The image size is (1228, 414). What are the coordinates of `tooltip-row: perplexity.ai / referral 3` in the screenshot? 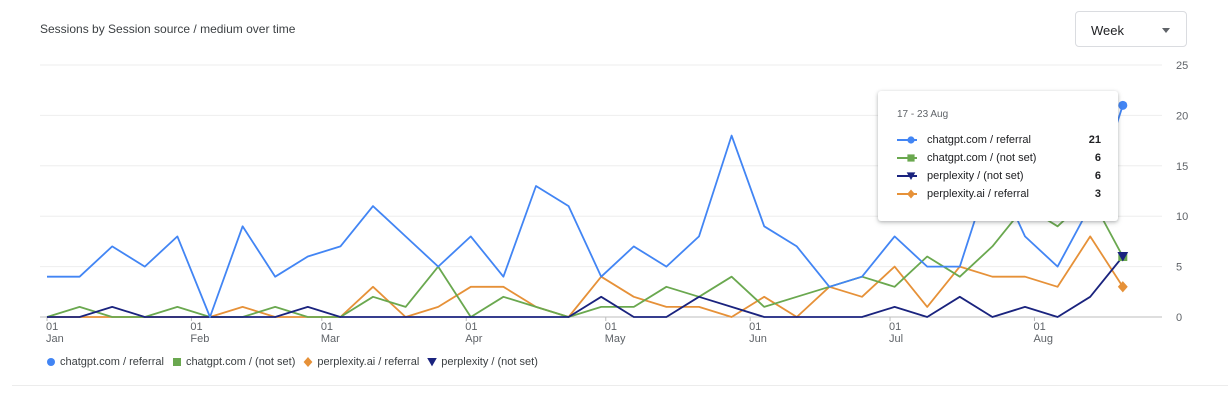 It's located at (999, 194).